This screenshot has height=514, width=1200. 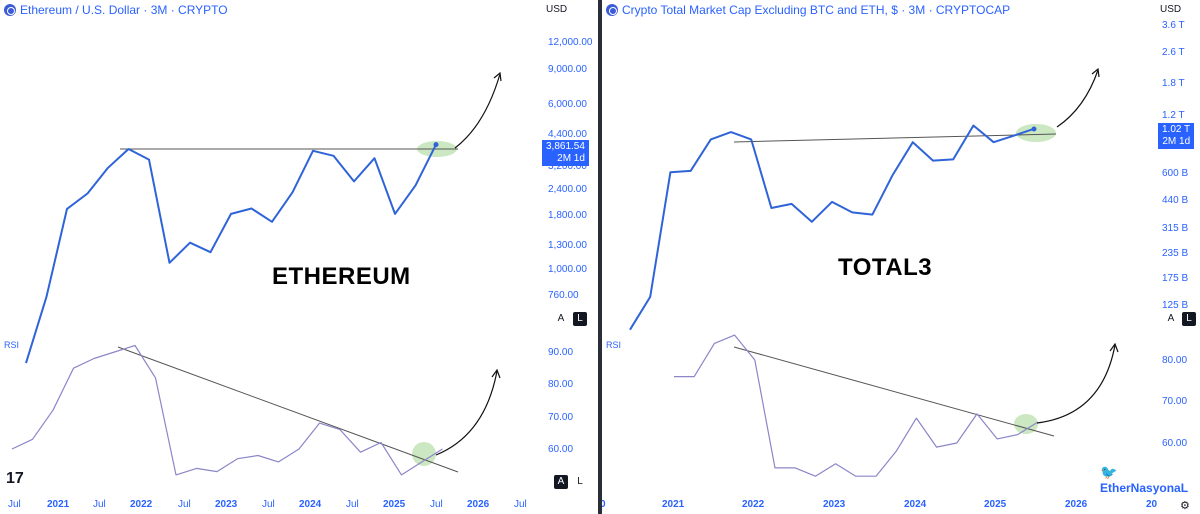 What do you see at coordinates (124, 10) in the screenshot?
I see `ethereum-title-text: Ethereum / U.S. Dollar · 3M · CRYPTO` at bounding box center [124, 10].